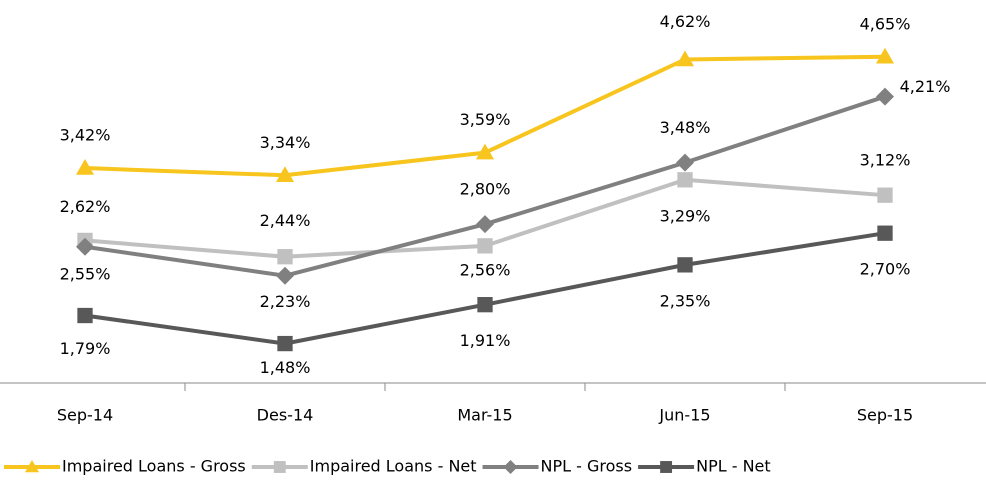 This screenshot has height=482, width=986. I want to click on x-tick-label: Des-14, so click(285, 415).